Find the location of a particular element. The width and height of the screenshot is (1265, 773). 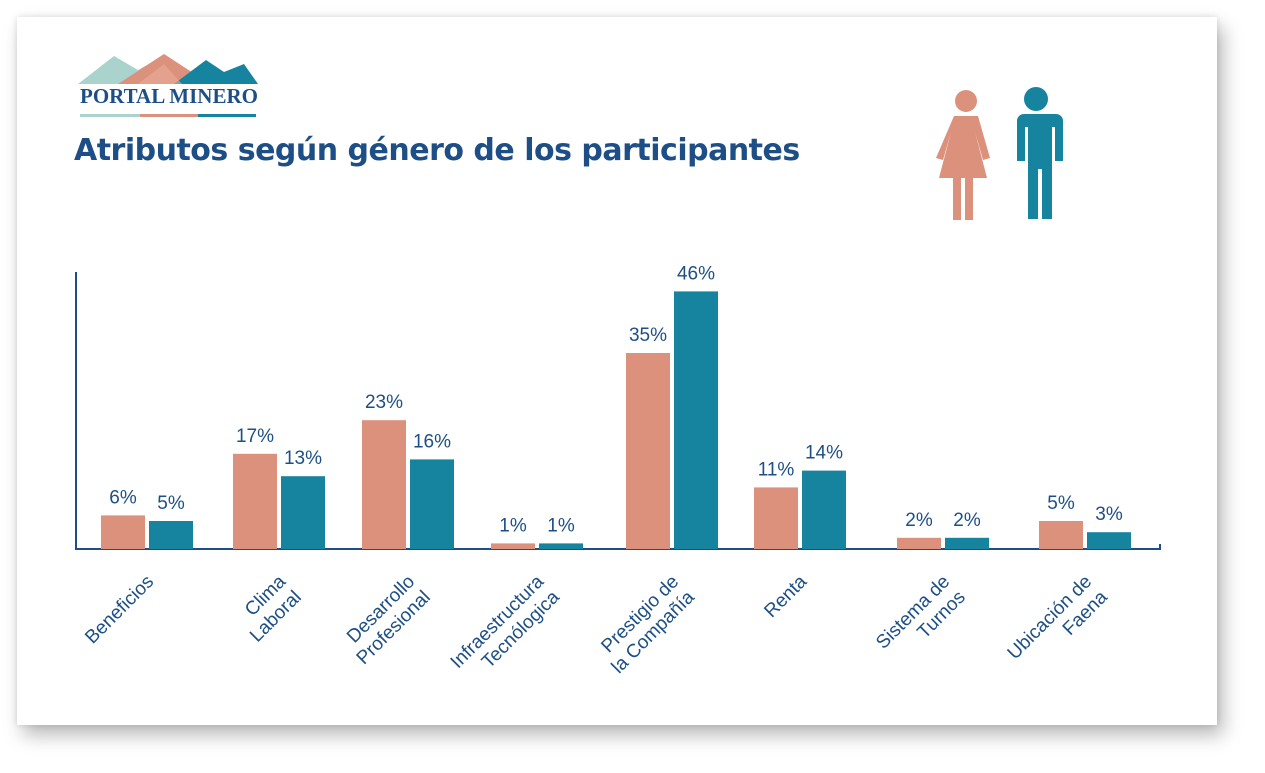

category-label-line: Renta is located at coordinates (785, 596).